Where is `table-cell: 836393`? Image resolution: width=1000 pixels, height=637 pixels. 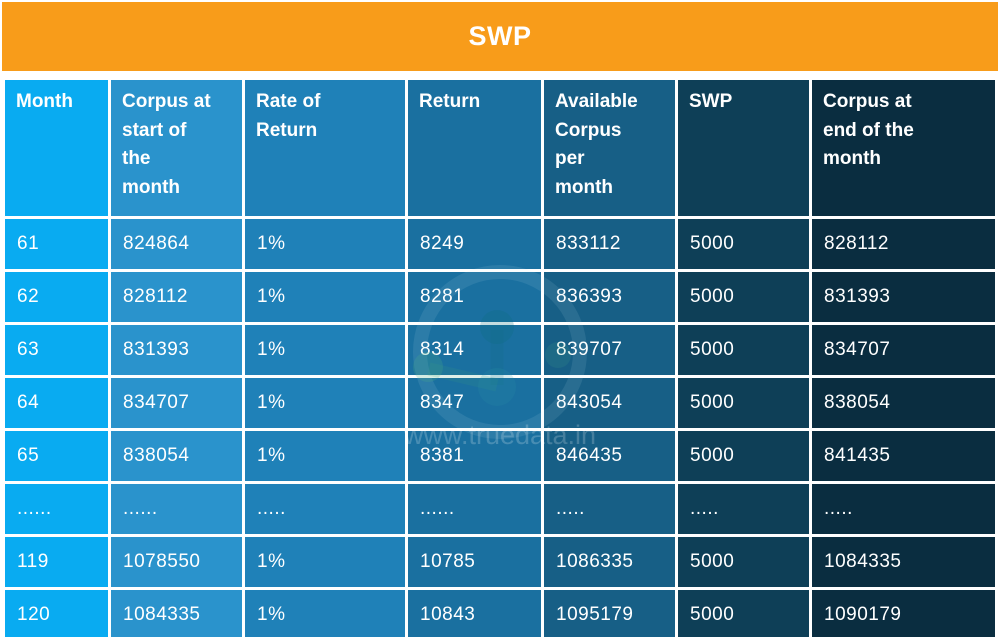
table-cell: 836393 is located at coordinates (609, 297).